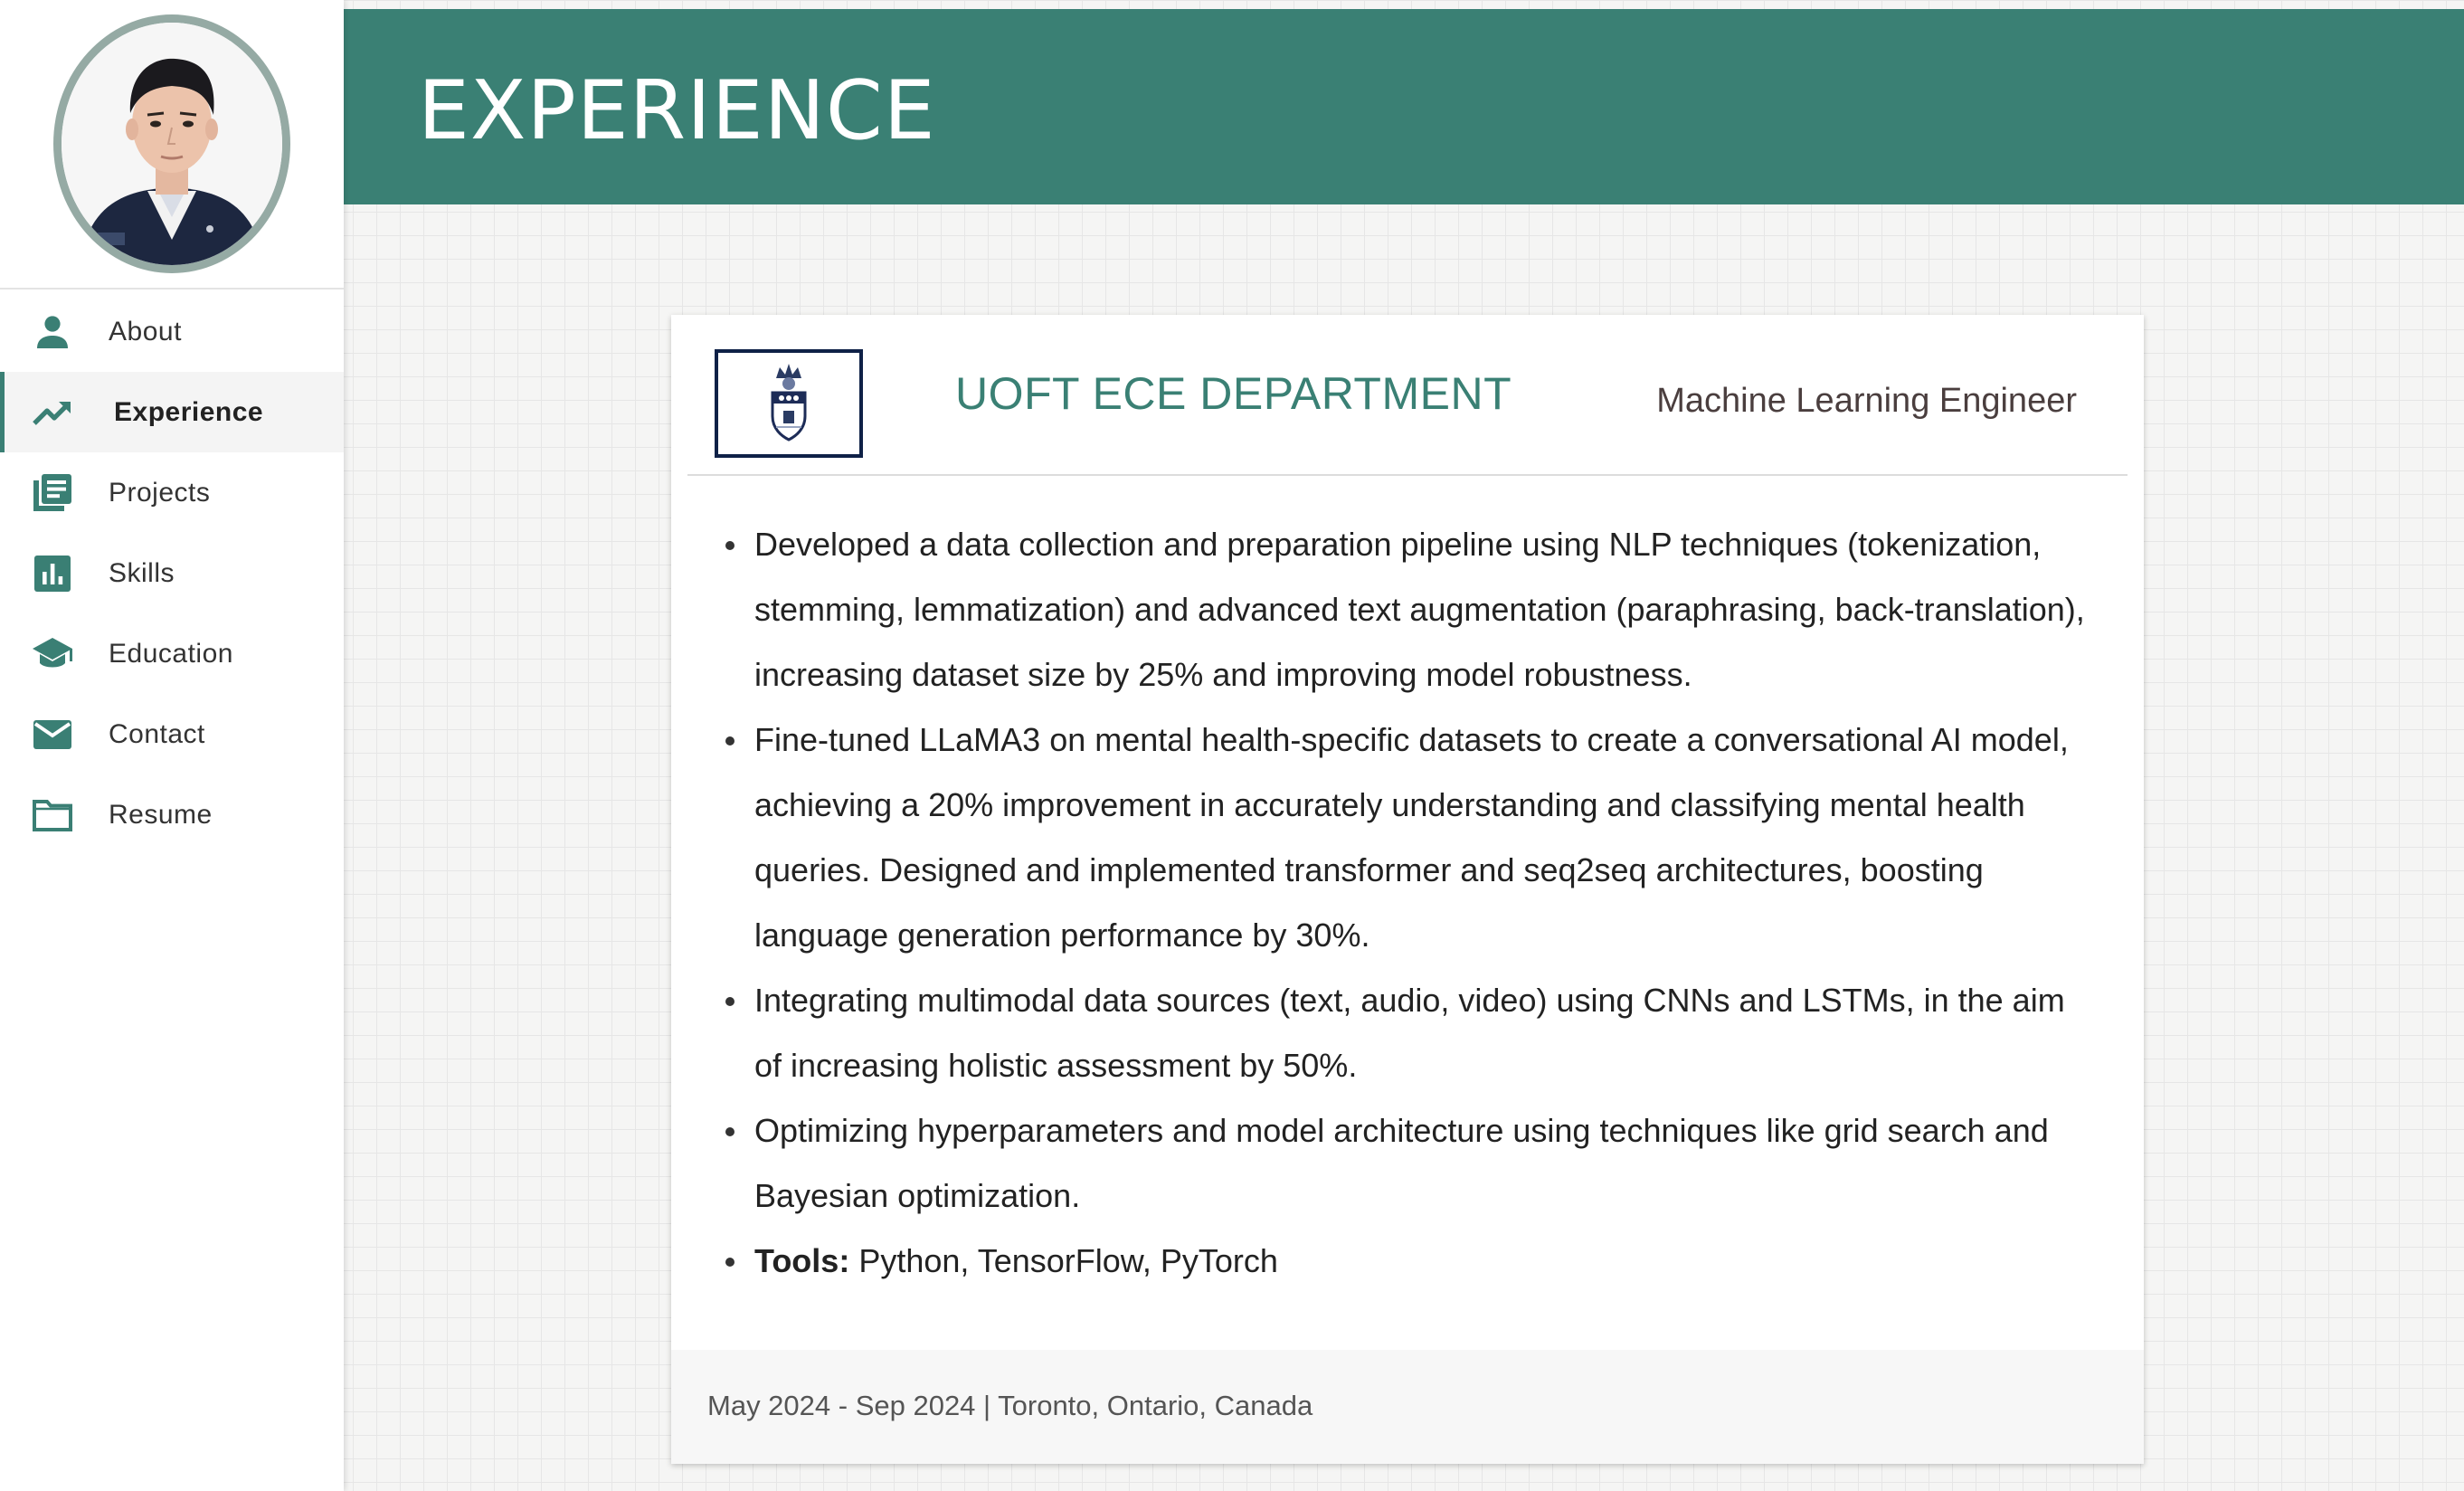 The width and height of the screenshot is (2464, 1491). I want to click on sidebar-item-resume: Resume, so click(172, 814).